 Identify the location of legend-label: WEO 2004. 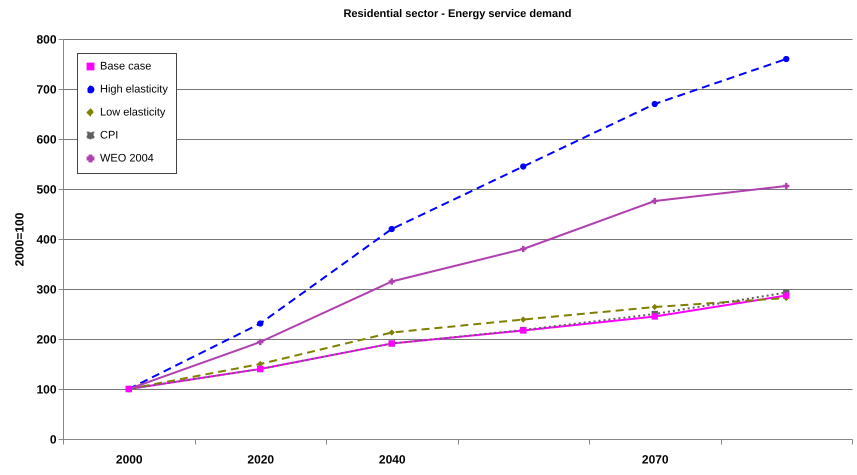
(127, 158).